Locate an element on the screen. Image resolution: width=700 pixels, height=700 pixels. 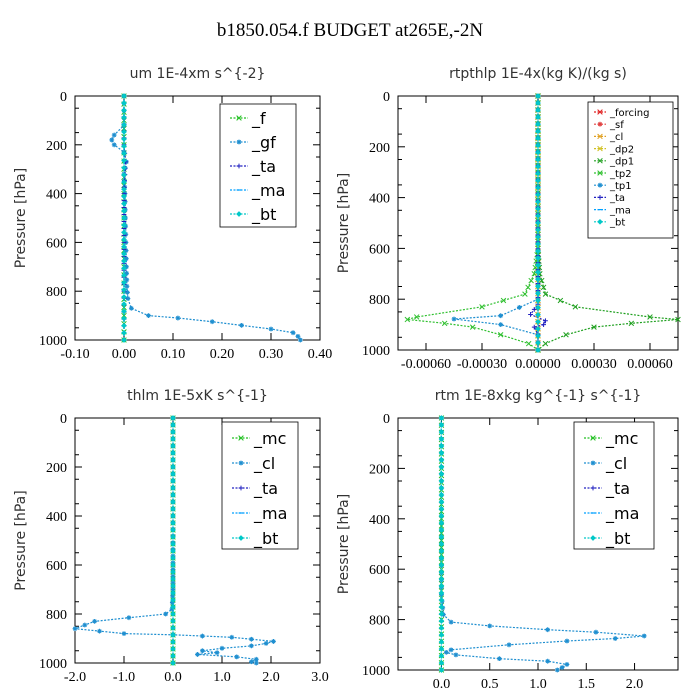
legend-entry: _gf is located at coordinates (263, 143).